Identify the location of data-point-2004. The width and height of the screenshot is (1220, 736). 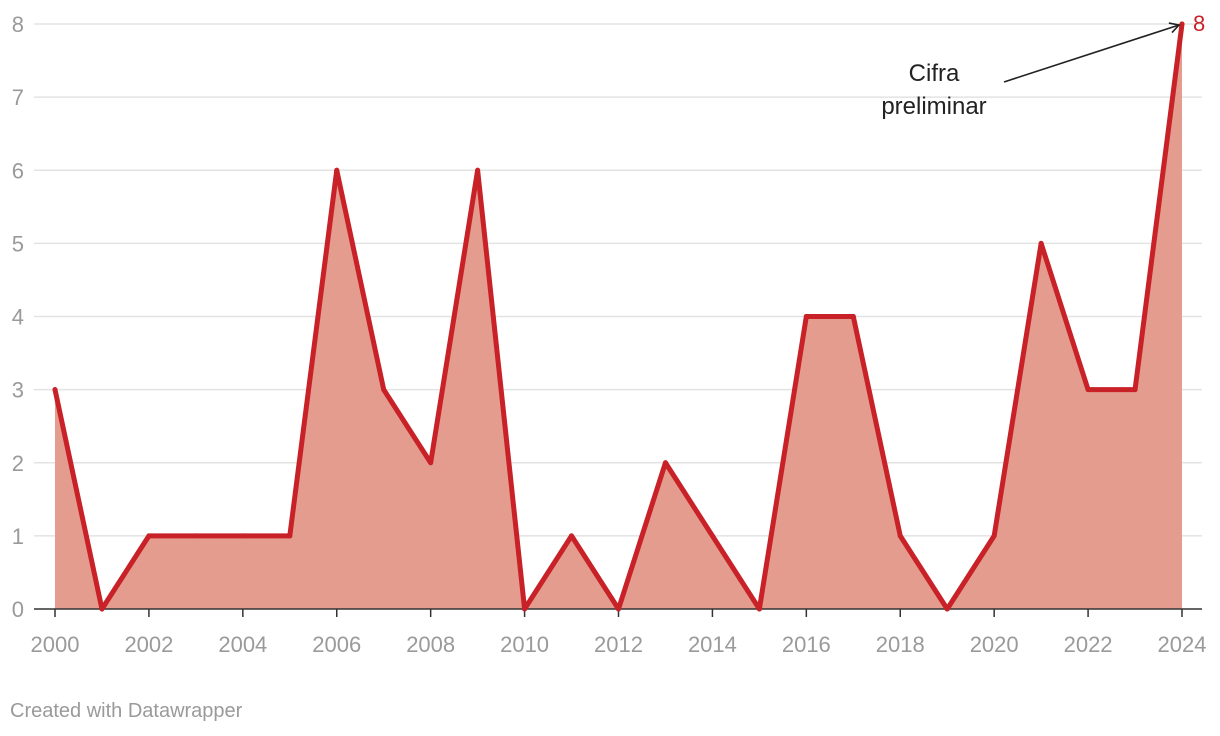
(243, 536).